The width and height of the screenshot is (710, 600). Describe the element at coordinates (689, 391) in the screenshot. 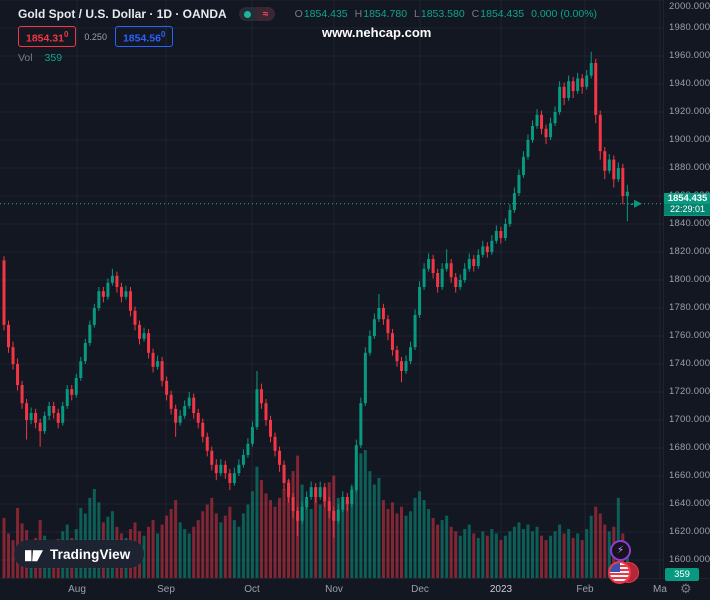

I see `price-tick-label: 1720.000` at that location.